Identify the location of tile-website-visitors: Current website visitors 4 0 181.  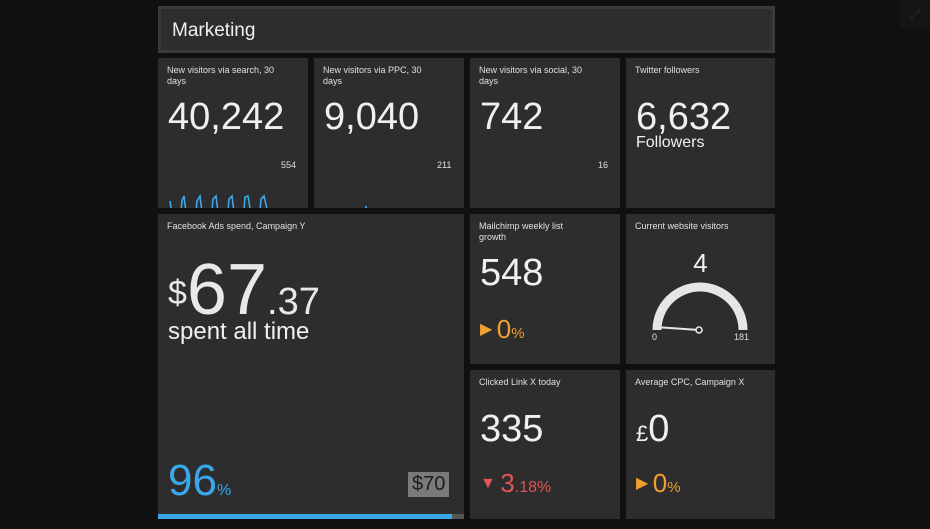
(700, 289).